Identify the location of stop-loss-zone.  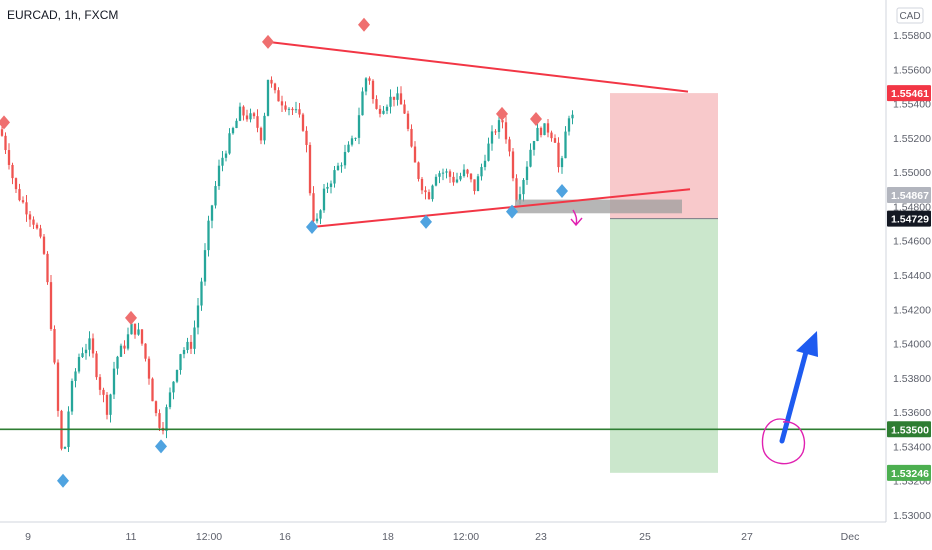
(664, 156).